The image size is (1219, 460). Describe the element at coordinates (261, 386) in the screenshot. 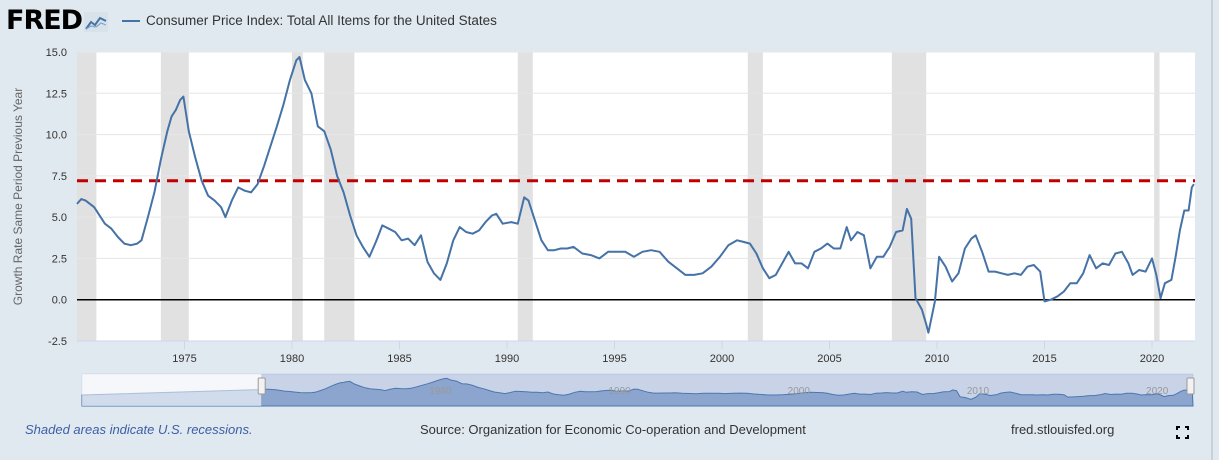

I see `navigator-handle-left` at that location.